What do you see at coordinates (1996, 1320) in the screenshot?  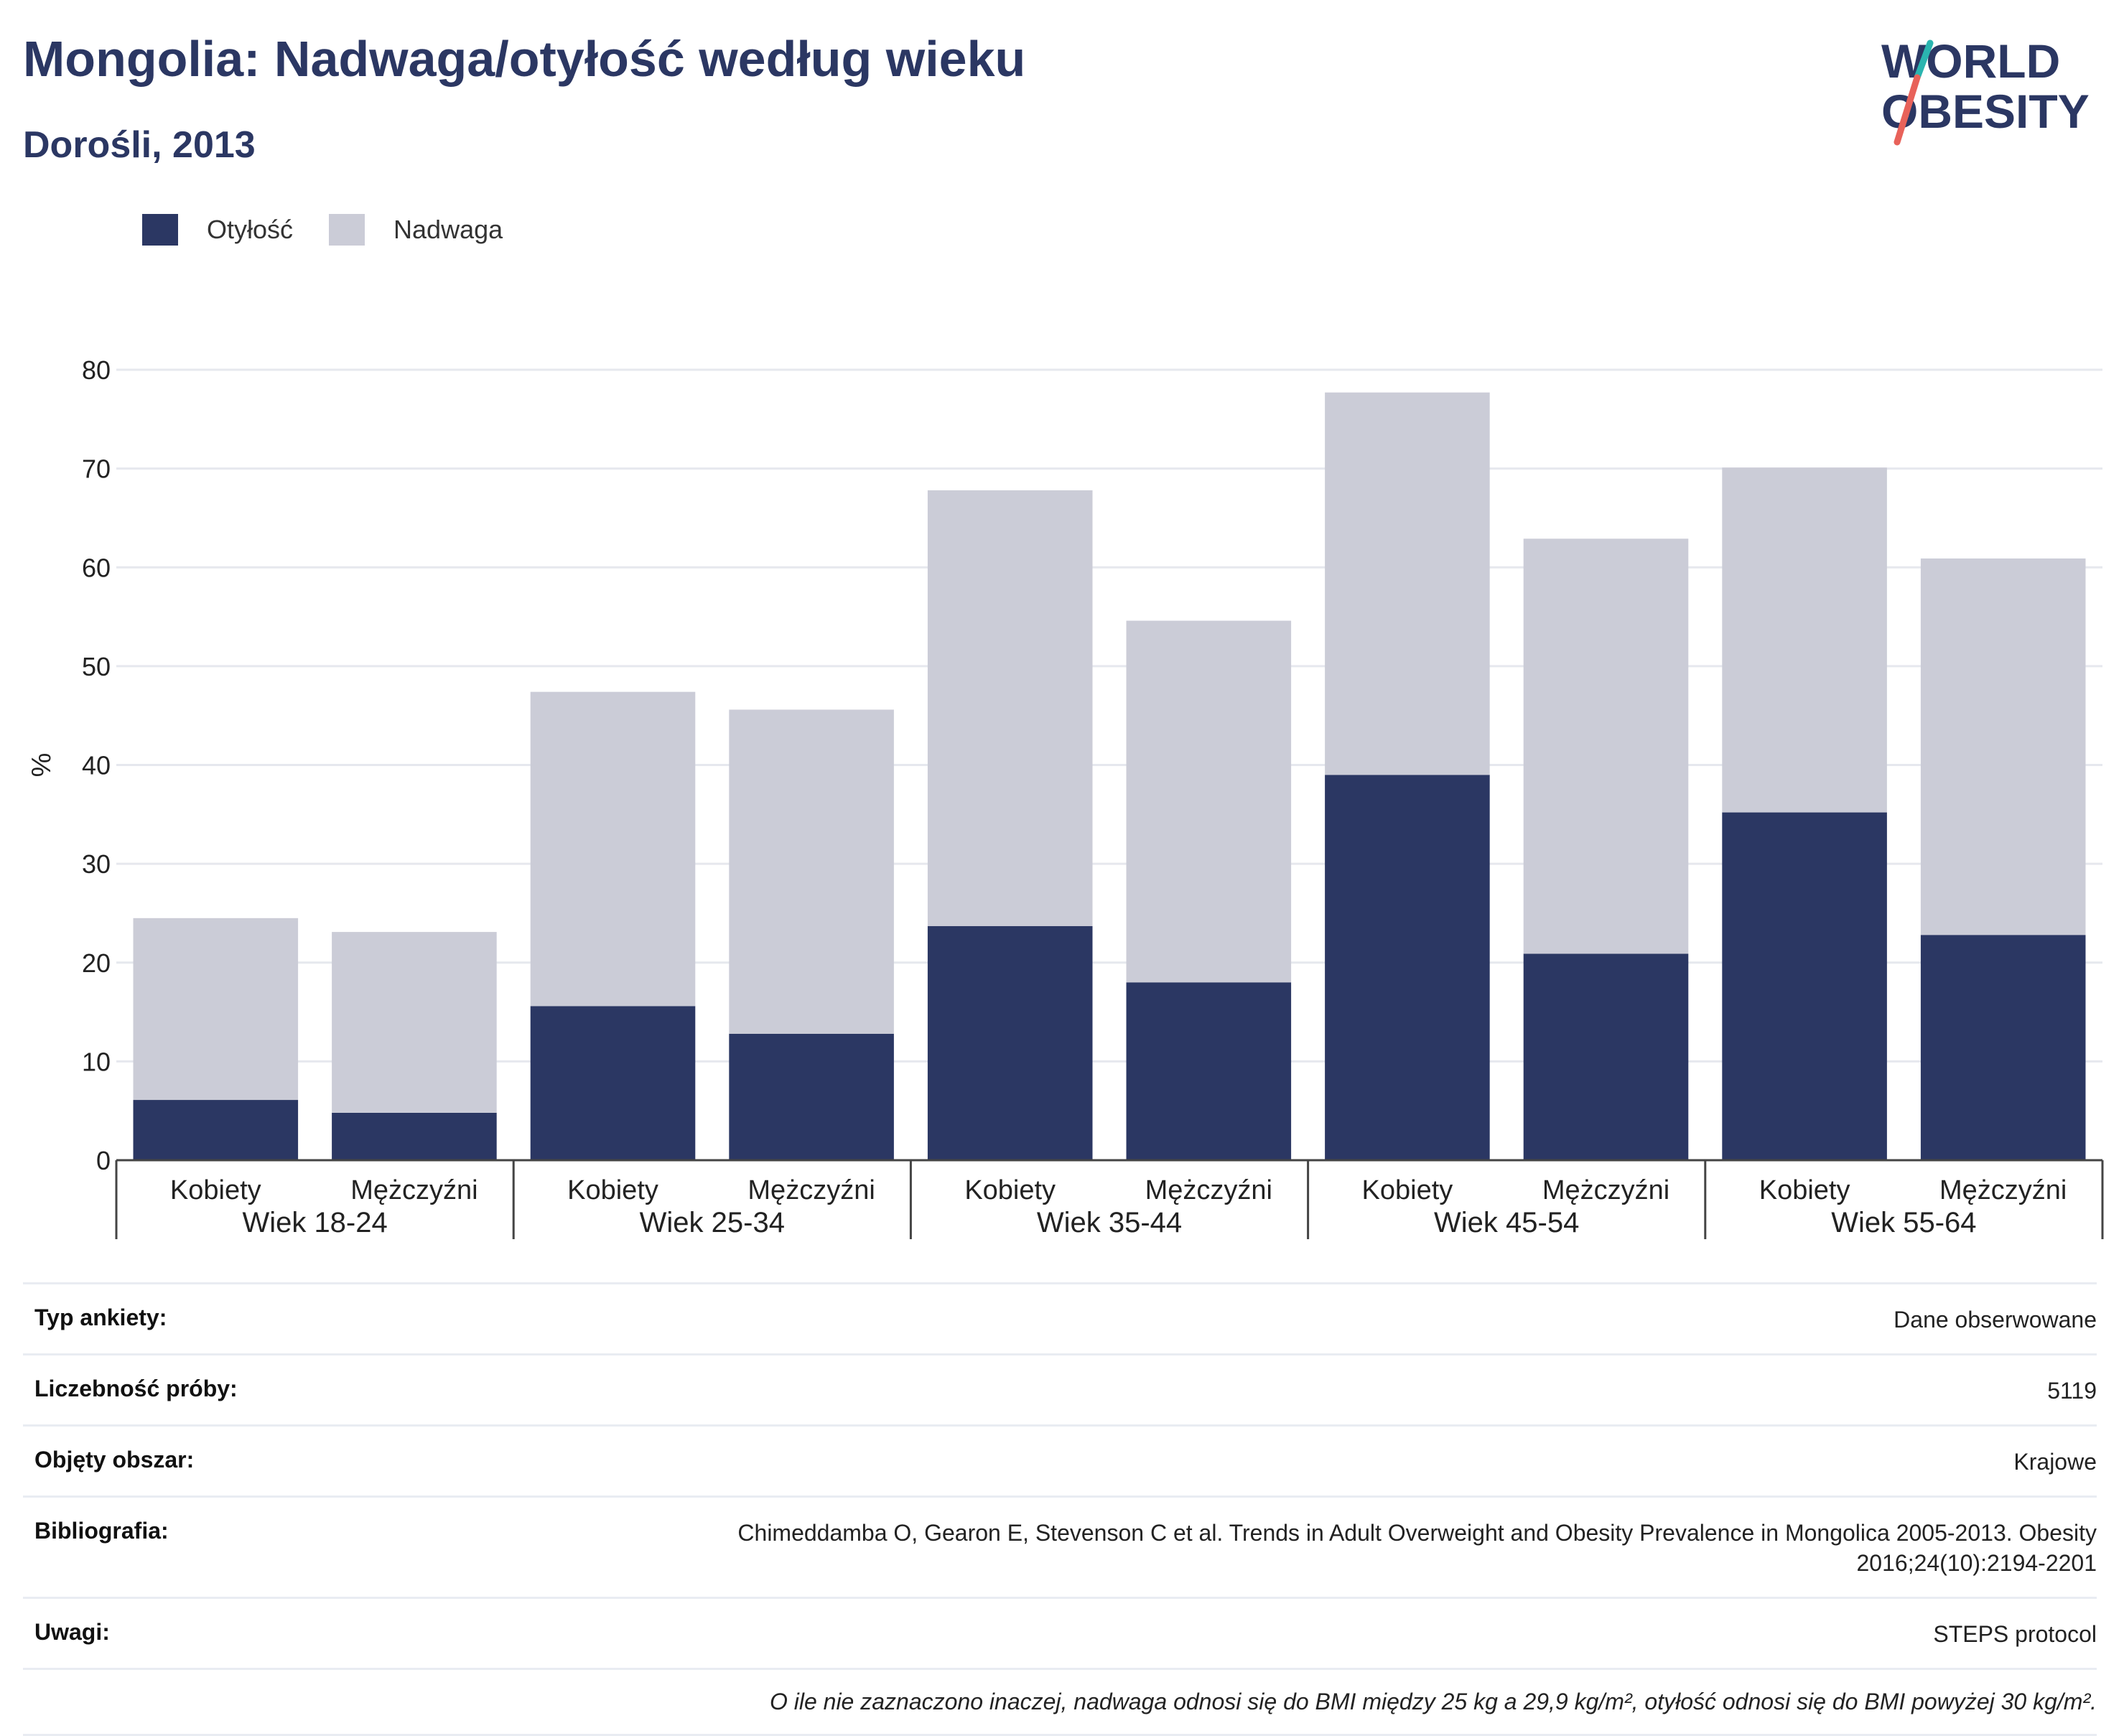 I see `info-value: Dane obserwowane` at bounding box center [1996, 1320].